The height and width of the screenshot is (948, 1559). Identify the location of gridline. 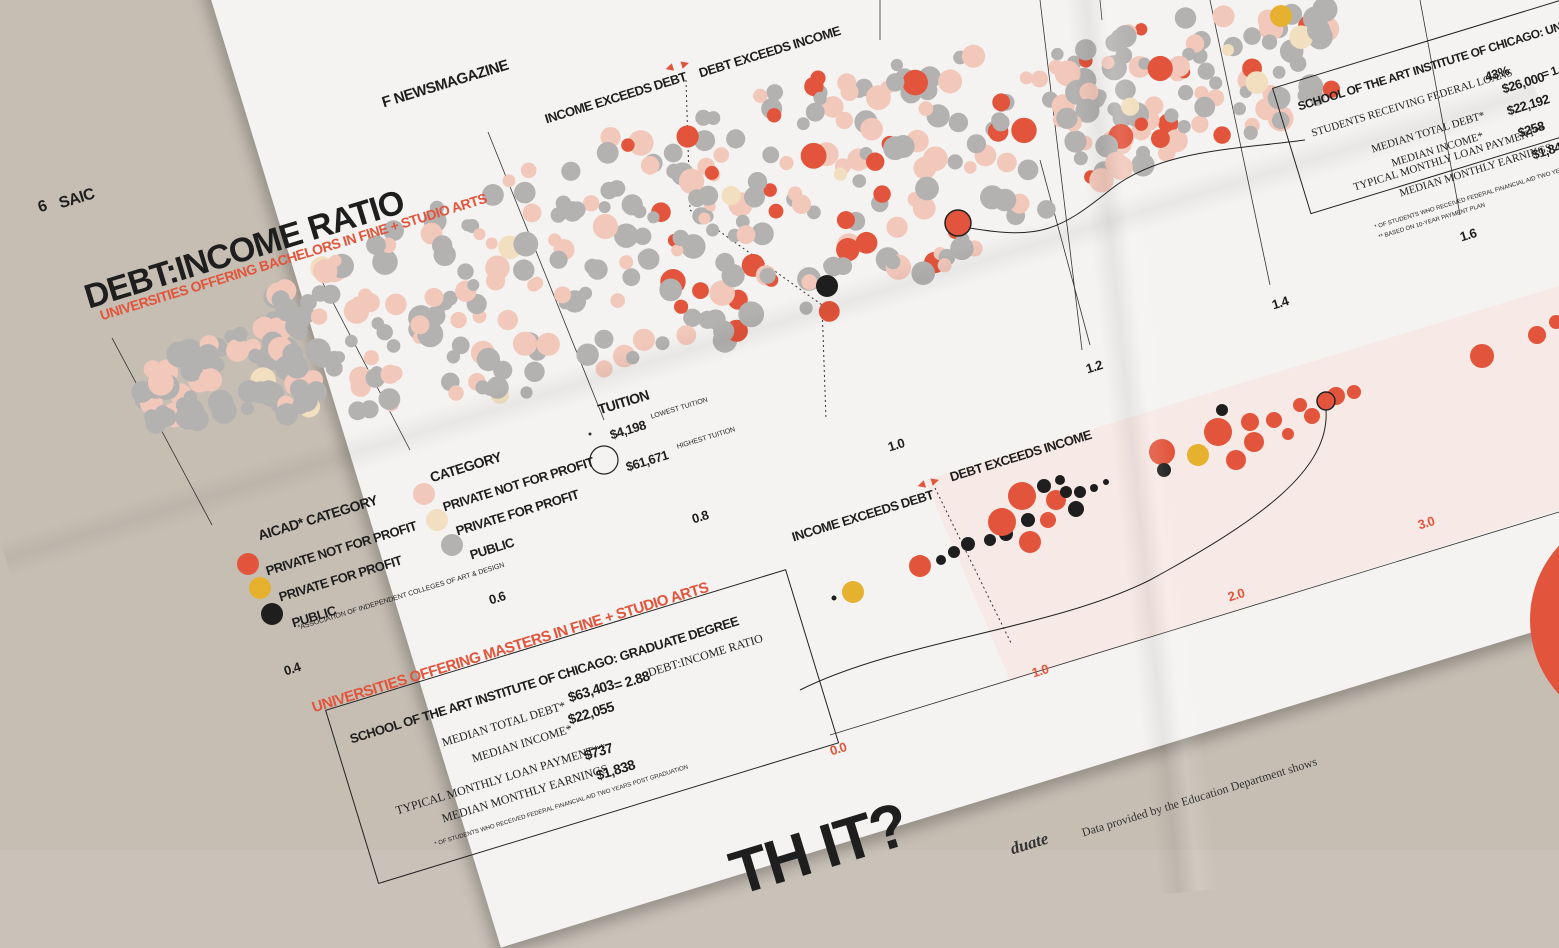
(1065, 252).